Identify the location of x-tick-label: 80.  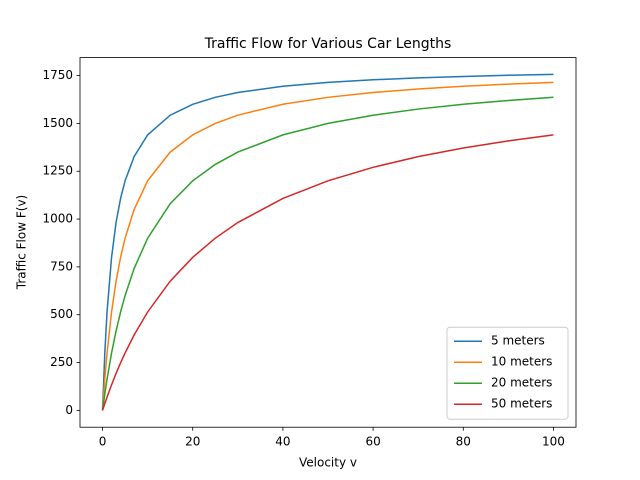
(463, 442).